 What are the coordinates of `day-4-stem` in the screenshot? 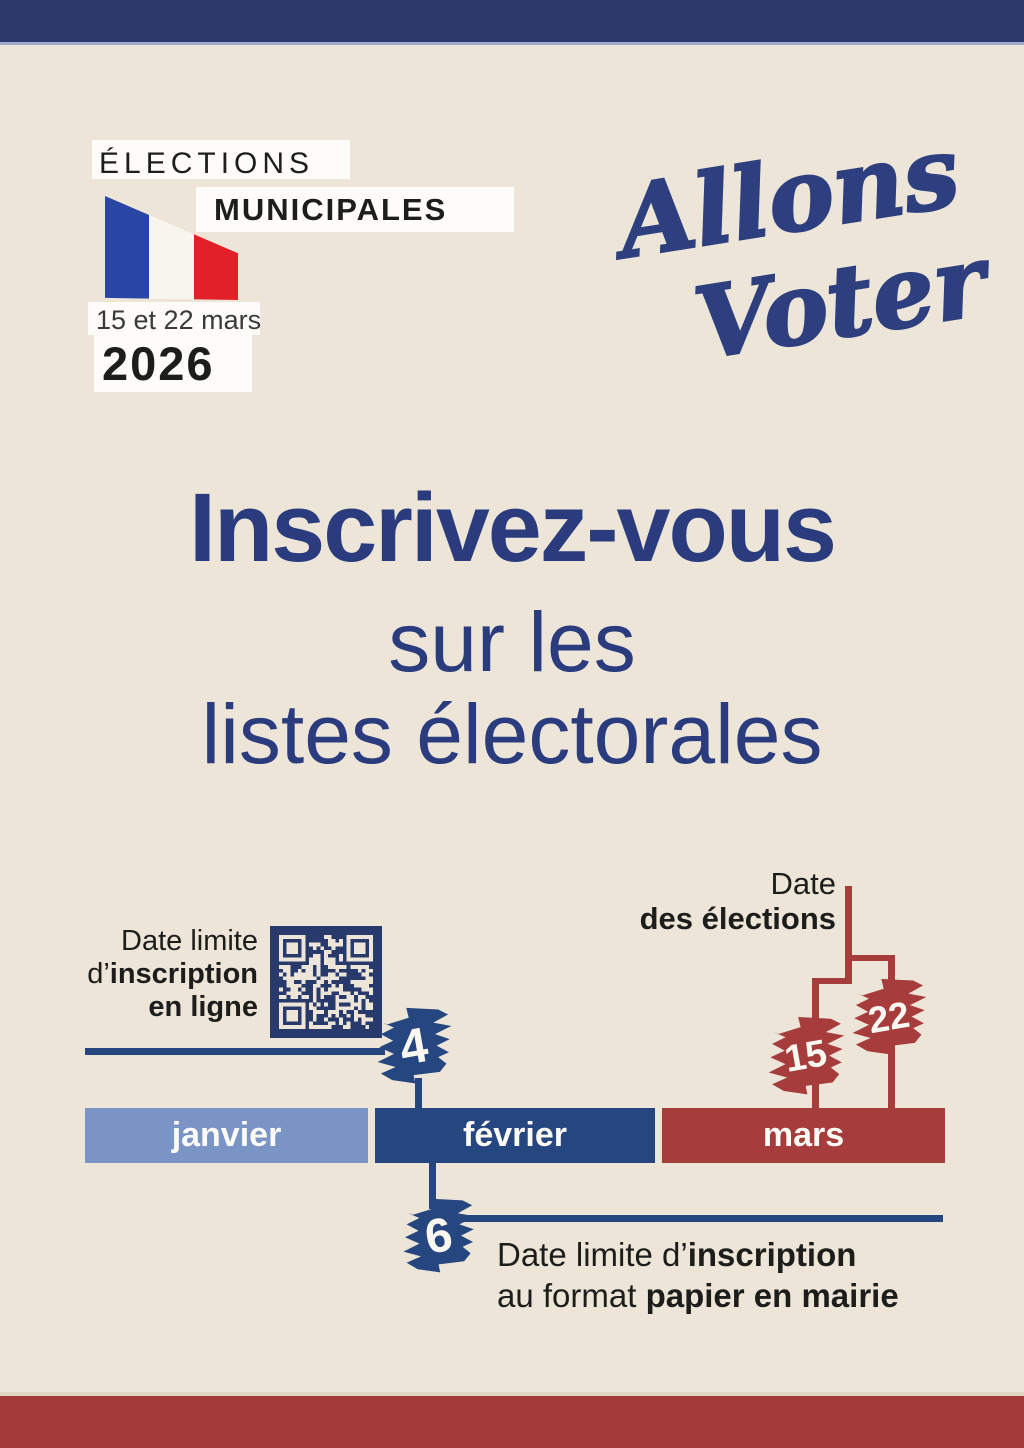 It's located at (418, 1094).